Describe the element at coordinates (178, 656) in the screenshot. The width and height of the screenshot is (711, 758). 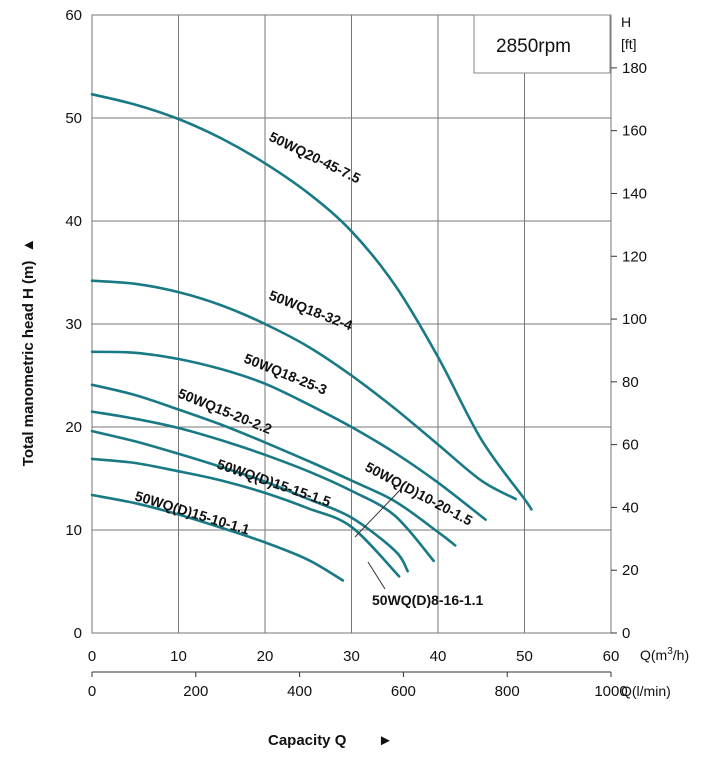
I see `x-tick-label: 10` at that location.